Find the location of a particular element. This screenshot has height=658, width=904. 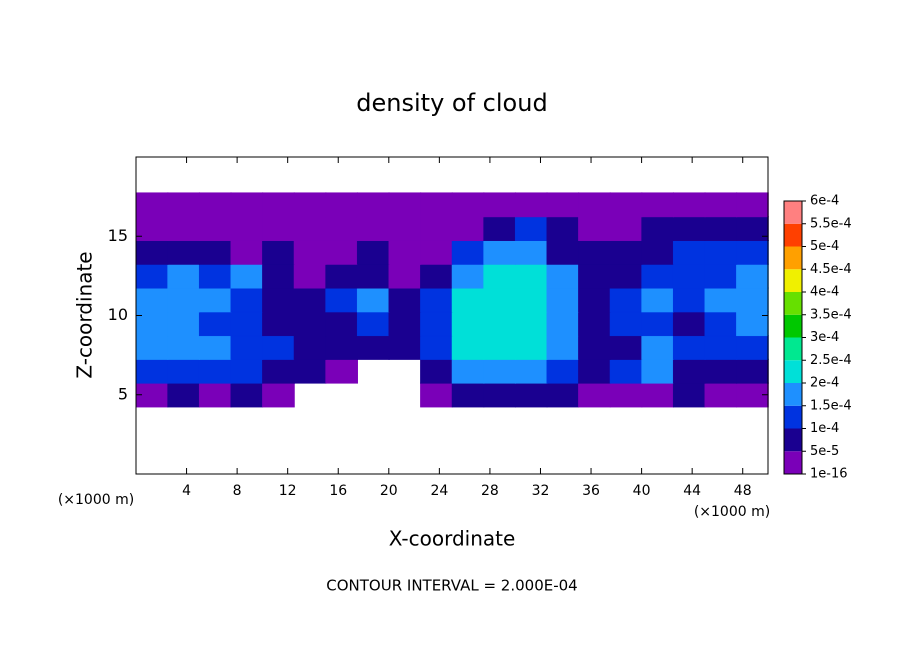

x-tick-label: 44 is located at coordinates (692, 491).